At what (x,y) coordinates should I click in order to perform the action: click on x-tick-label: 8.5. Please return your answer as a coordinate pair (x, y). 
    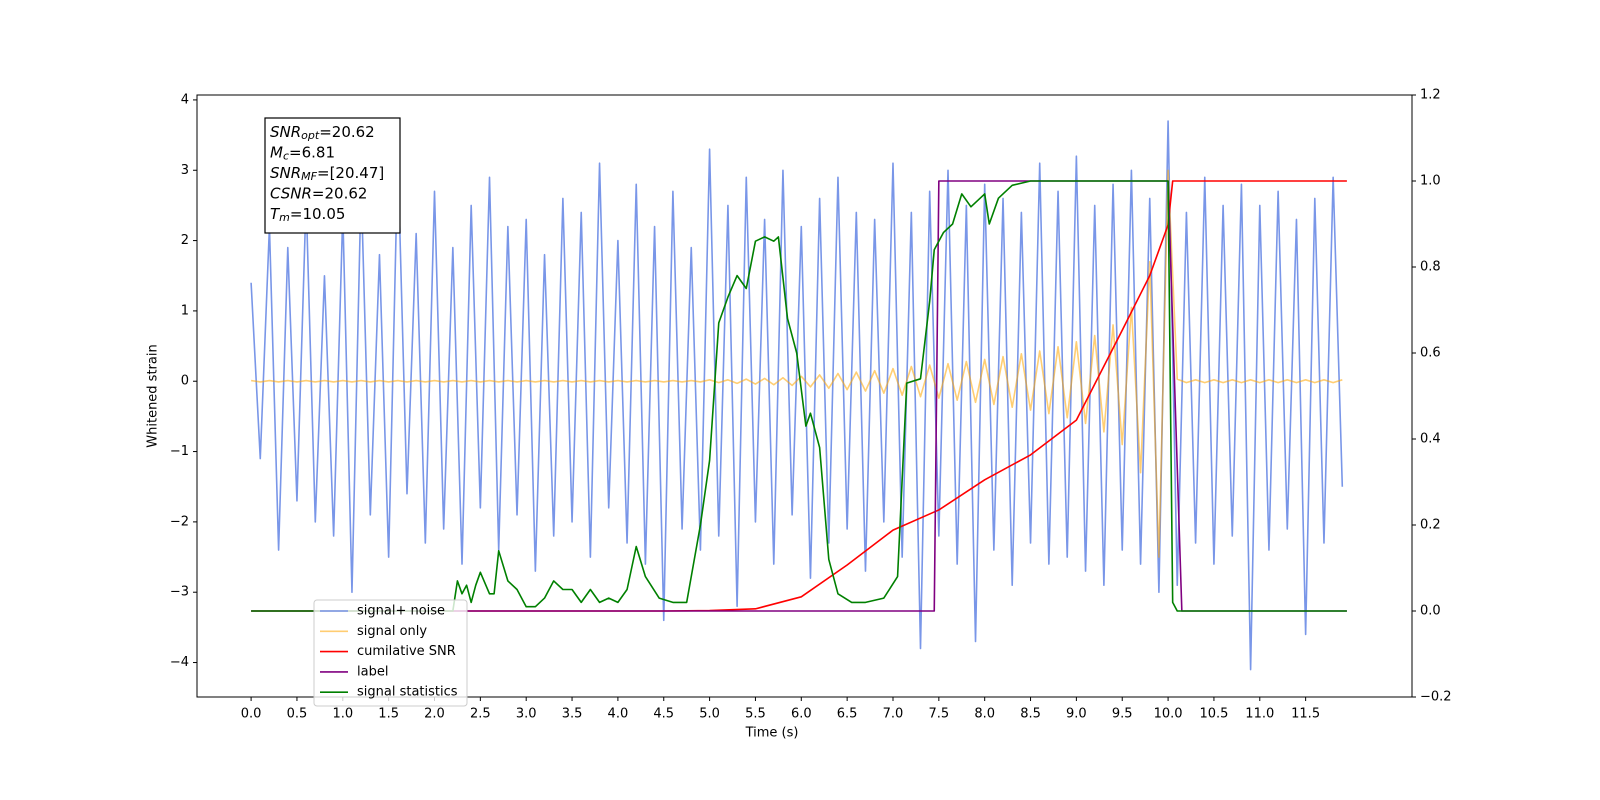
    Looking at the image, I should click on (1030, 714).